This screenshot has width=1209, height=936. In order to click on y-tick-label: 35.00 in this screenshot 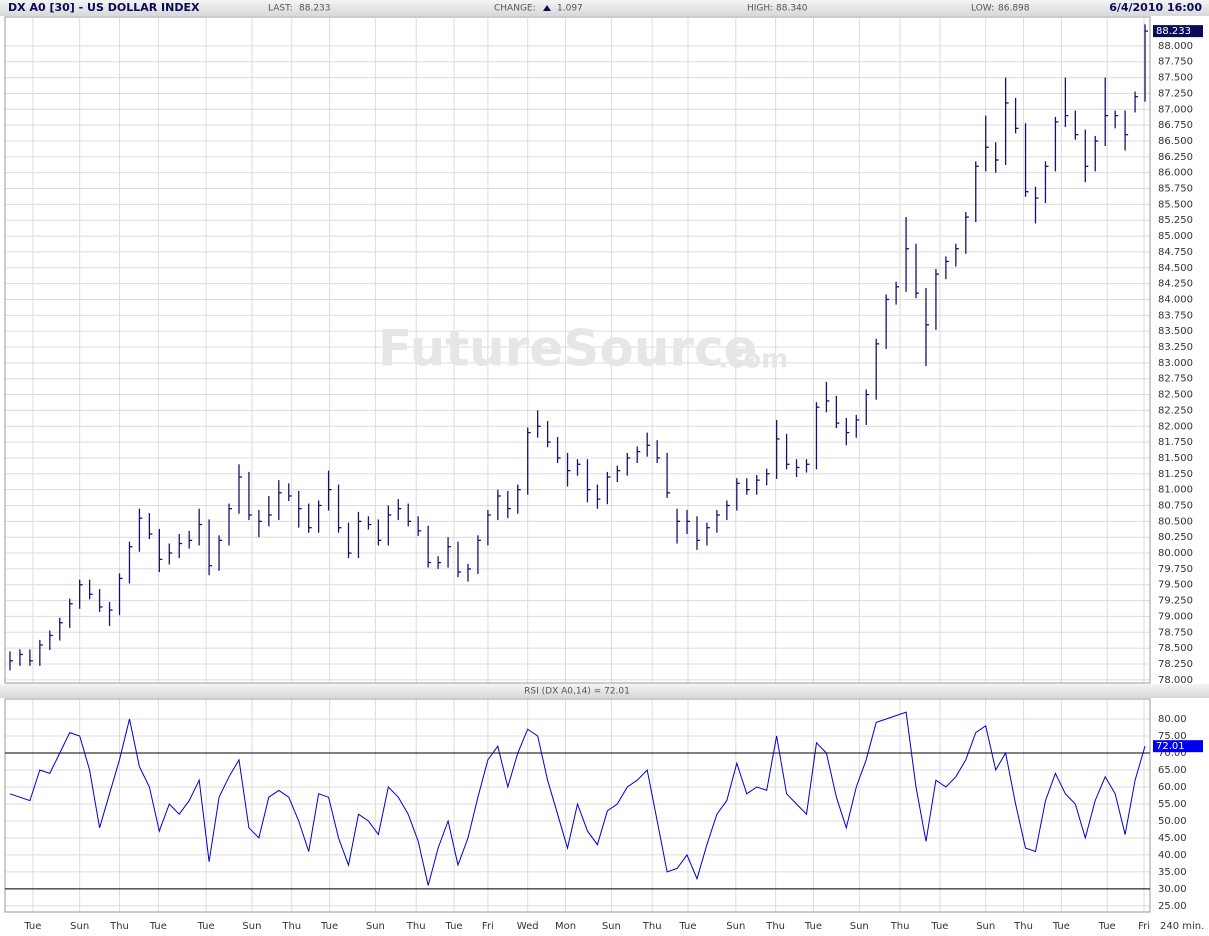, I will do `click(1172, 872)`.